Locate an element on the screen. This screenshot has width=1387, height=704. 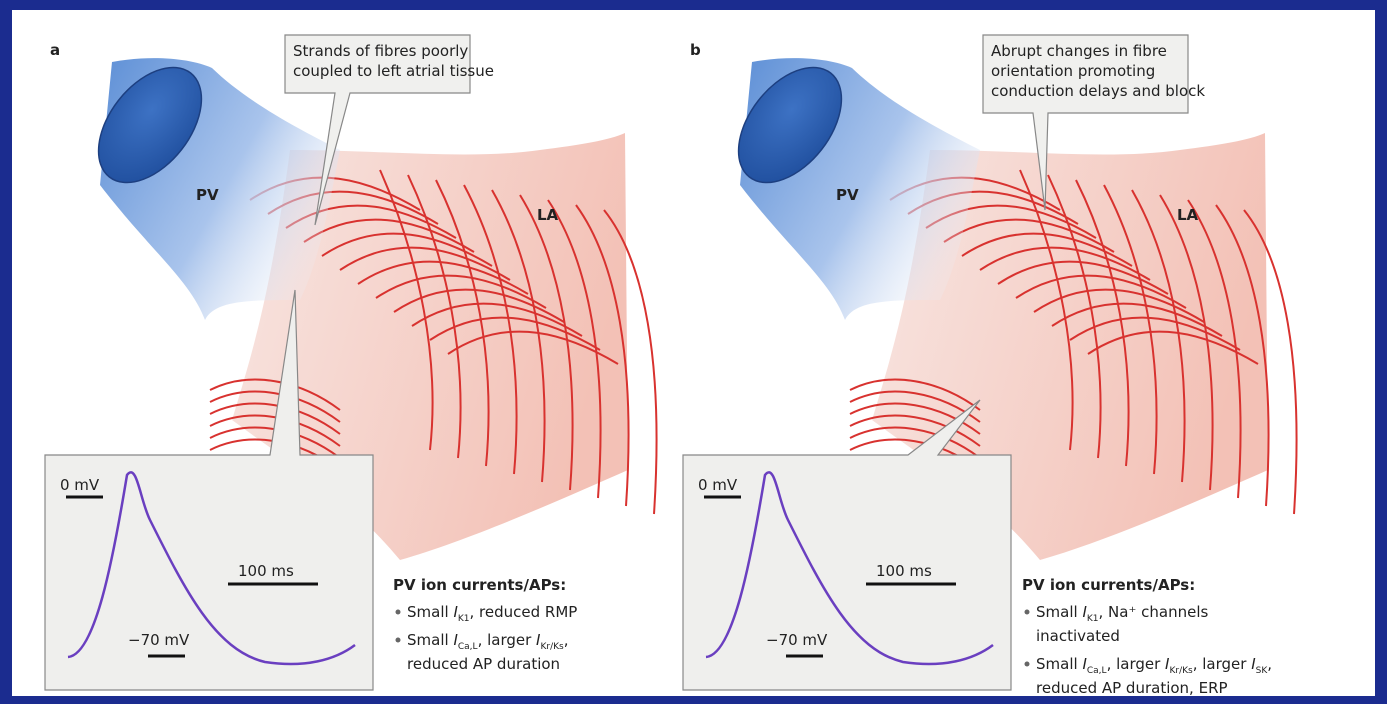
subscript: K1 is located at coordinates (1093, 619).